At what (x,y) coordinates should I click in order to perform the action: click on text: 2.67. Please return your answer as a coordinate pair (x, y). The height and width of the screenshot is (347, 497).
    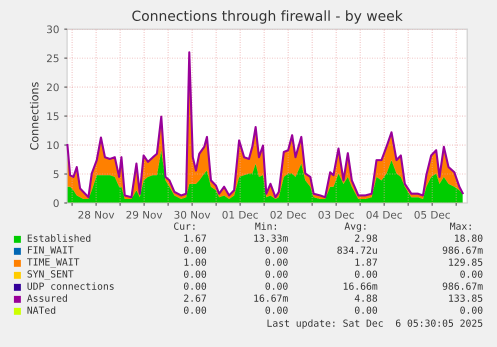
    Looking at the image, I should click on (195, 298).